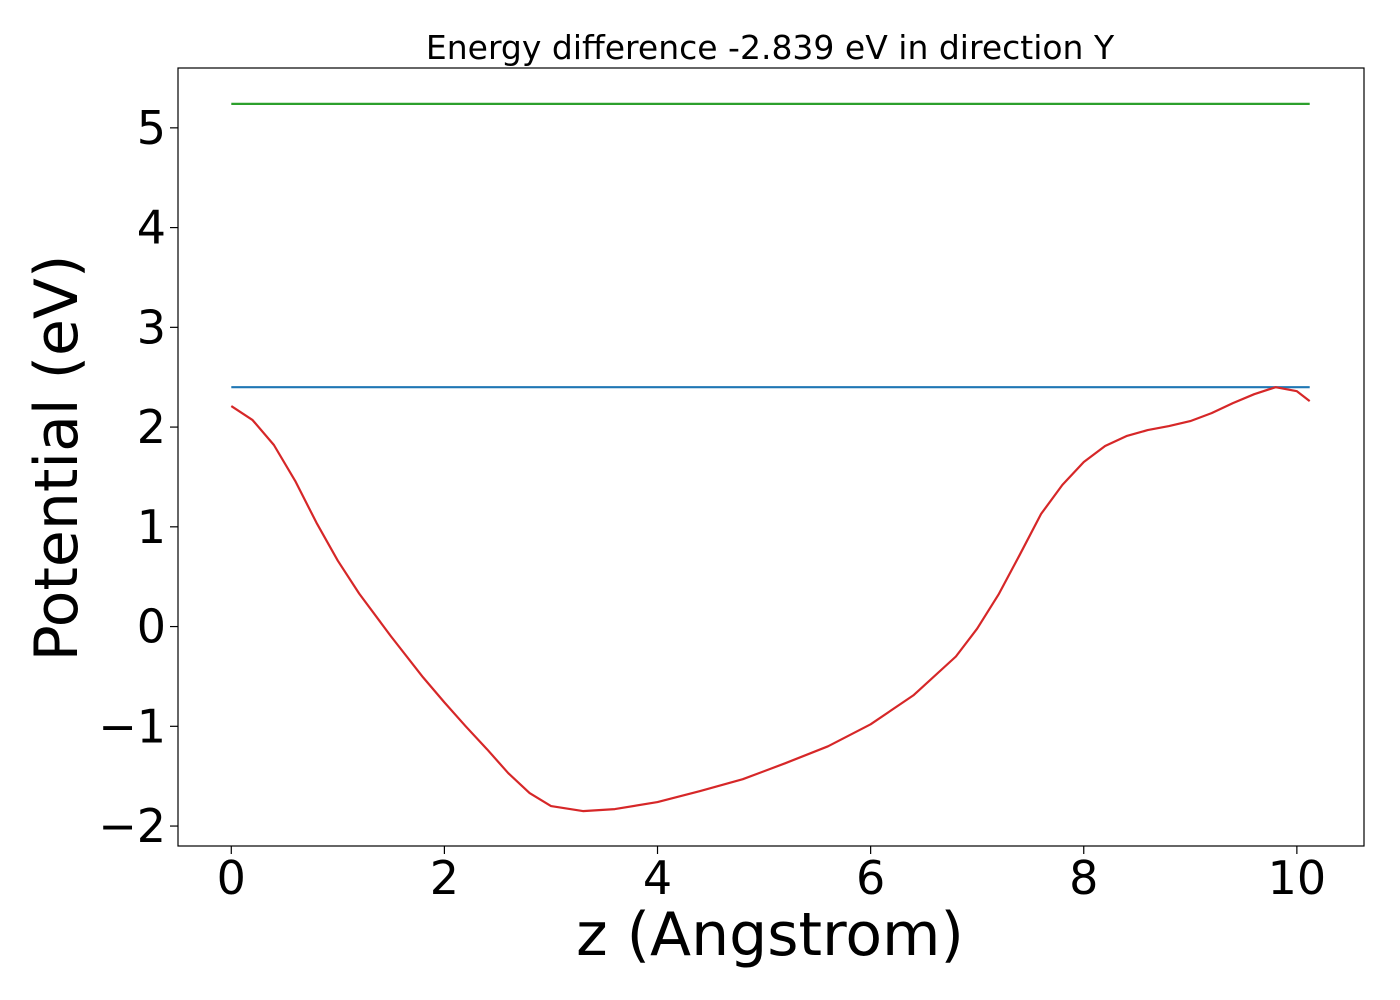  I want to click on y-tick-label: 2, so click(151, 427).